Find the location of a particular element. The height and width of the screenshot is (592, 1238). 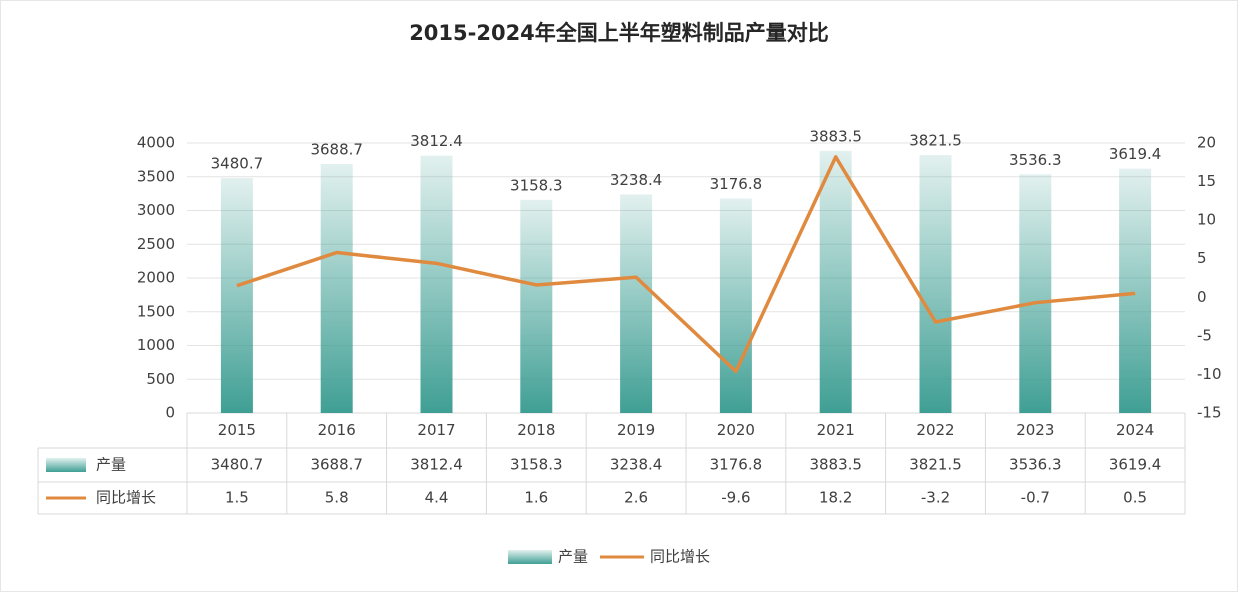

table-cell: -9.6 is located at coordinates (735, 498).